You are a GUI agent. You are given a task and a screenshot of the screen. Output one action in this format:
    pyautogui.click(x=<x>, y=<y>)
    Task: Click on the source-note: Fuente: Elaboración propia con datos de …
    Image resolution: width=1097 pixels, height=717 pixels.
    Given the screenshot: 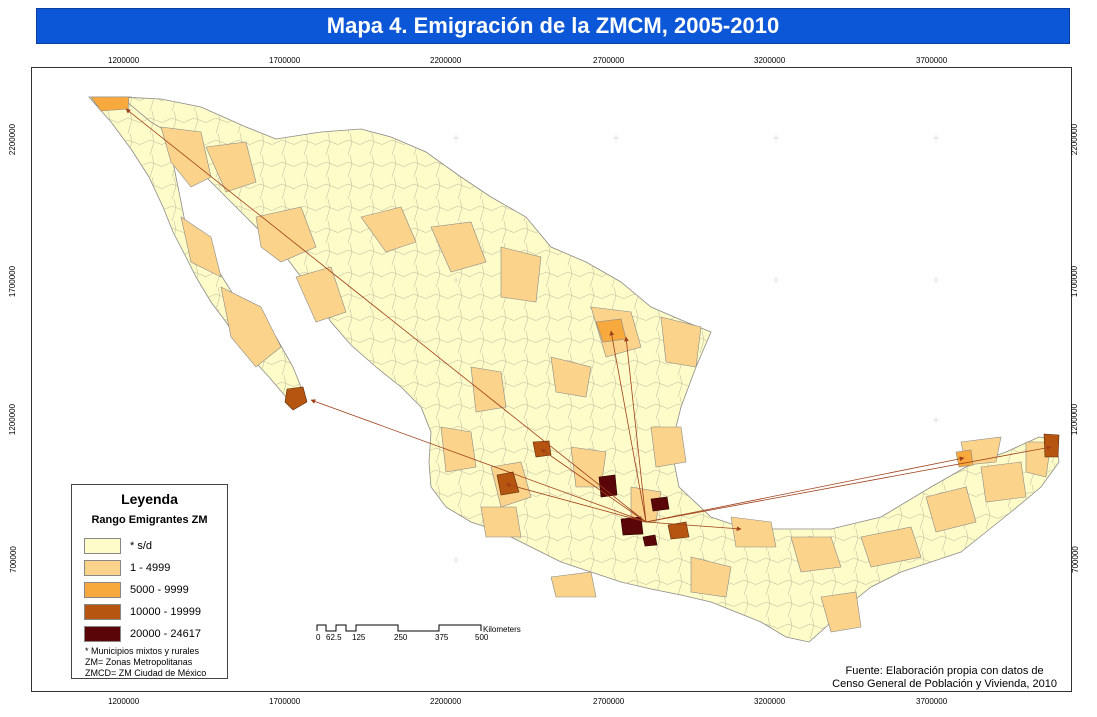 What is the action you would take?
    pyautogui.click(x=944, y=678)
    